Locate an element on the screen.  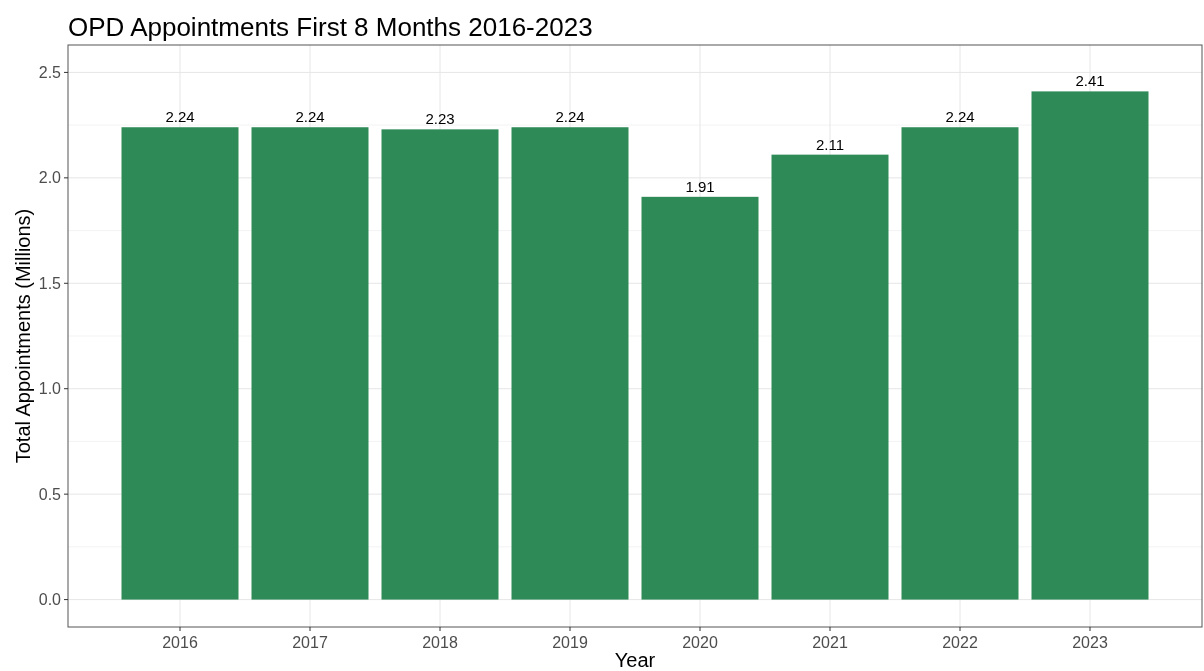
x-tick-label: 2020 is located at coordinates (700, 642).